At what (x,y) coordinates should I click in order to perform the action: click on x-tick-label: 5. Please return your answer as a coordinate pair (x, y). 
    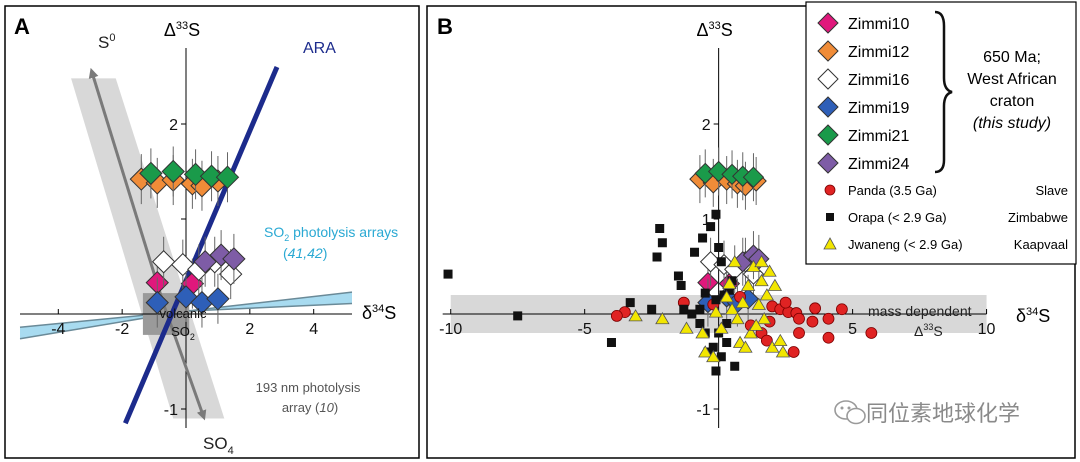
    Looking at the image, I should click on (852, 329).